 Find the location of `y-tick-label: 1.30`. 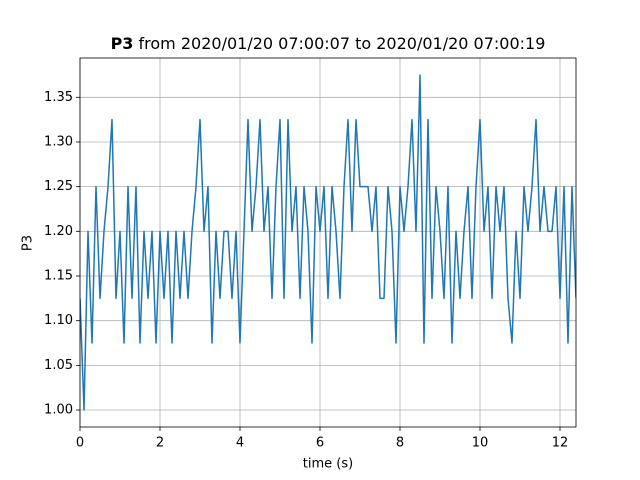

y-tick-label: 1.30 is located at coordinates (58, 141).